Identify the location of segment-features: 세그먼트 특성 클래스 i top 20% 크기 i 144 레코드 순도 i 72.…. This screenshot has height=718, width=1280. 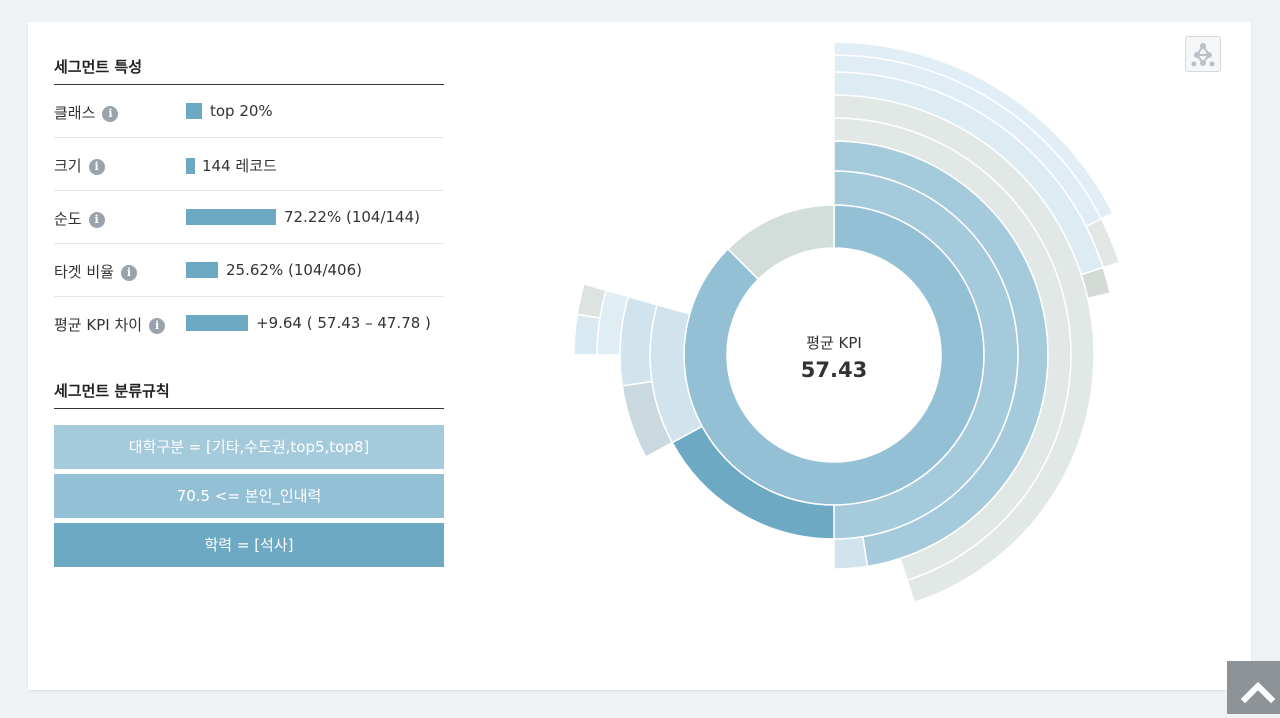
(249, 202).